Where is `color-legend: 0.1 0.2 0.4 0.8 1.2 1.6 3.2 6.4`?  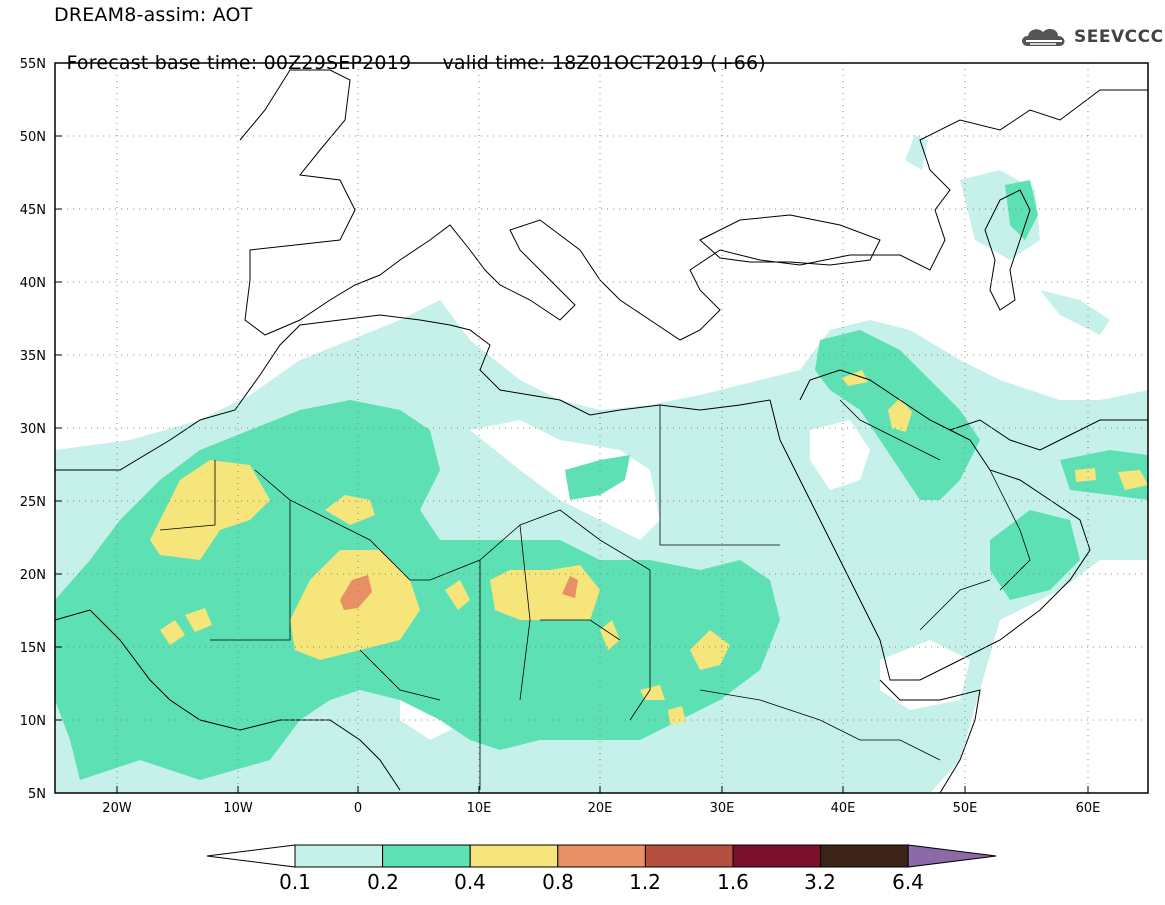 color-legend: 0.1 0.2 0.4 0.8 1.2 1.6 3.2 6.4 is located at coordinates (601, 869).